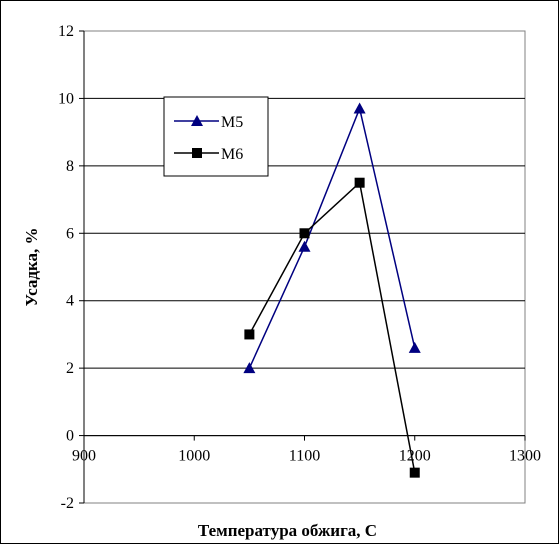 The height and width of the screenshot is (545, 559). Describe the element at coordinates (70, 233) in the screenshot. I see `y-tick-label: 6` at that location.